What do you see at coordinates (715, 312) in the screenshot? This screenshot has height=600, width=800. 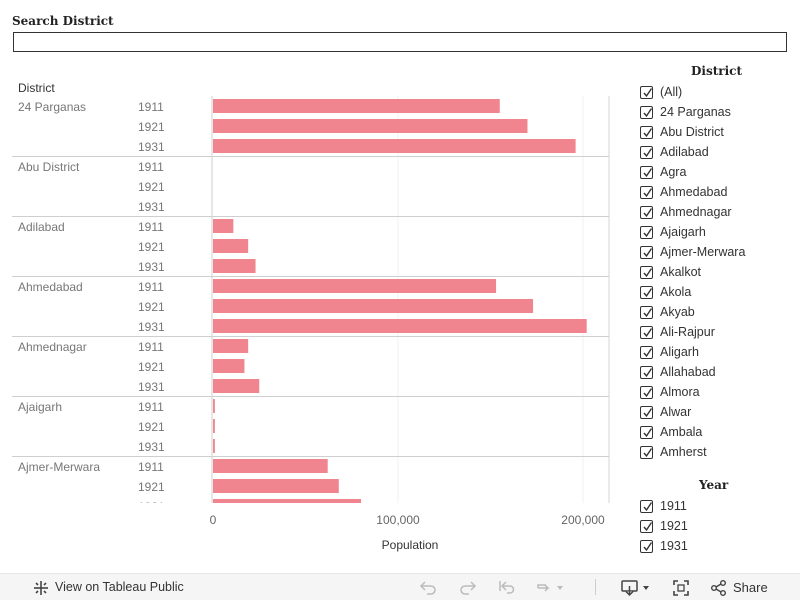 I see `district-filter-item: Akyab` at bounding box center [715, 312].